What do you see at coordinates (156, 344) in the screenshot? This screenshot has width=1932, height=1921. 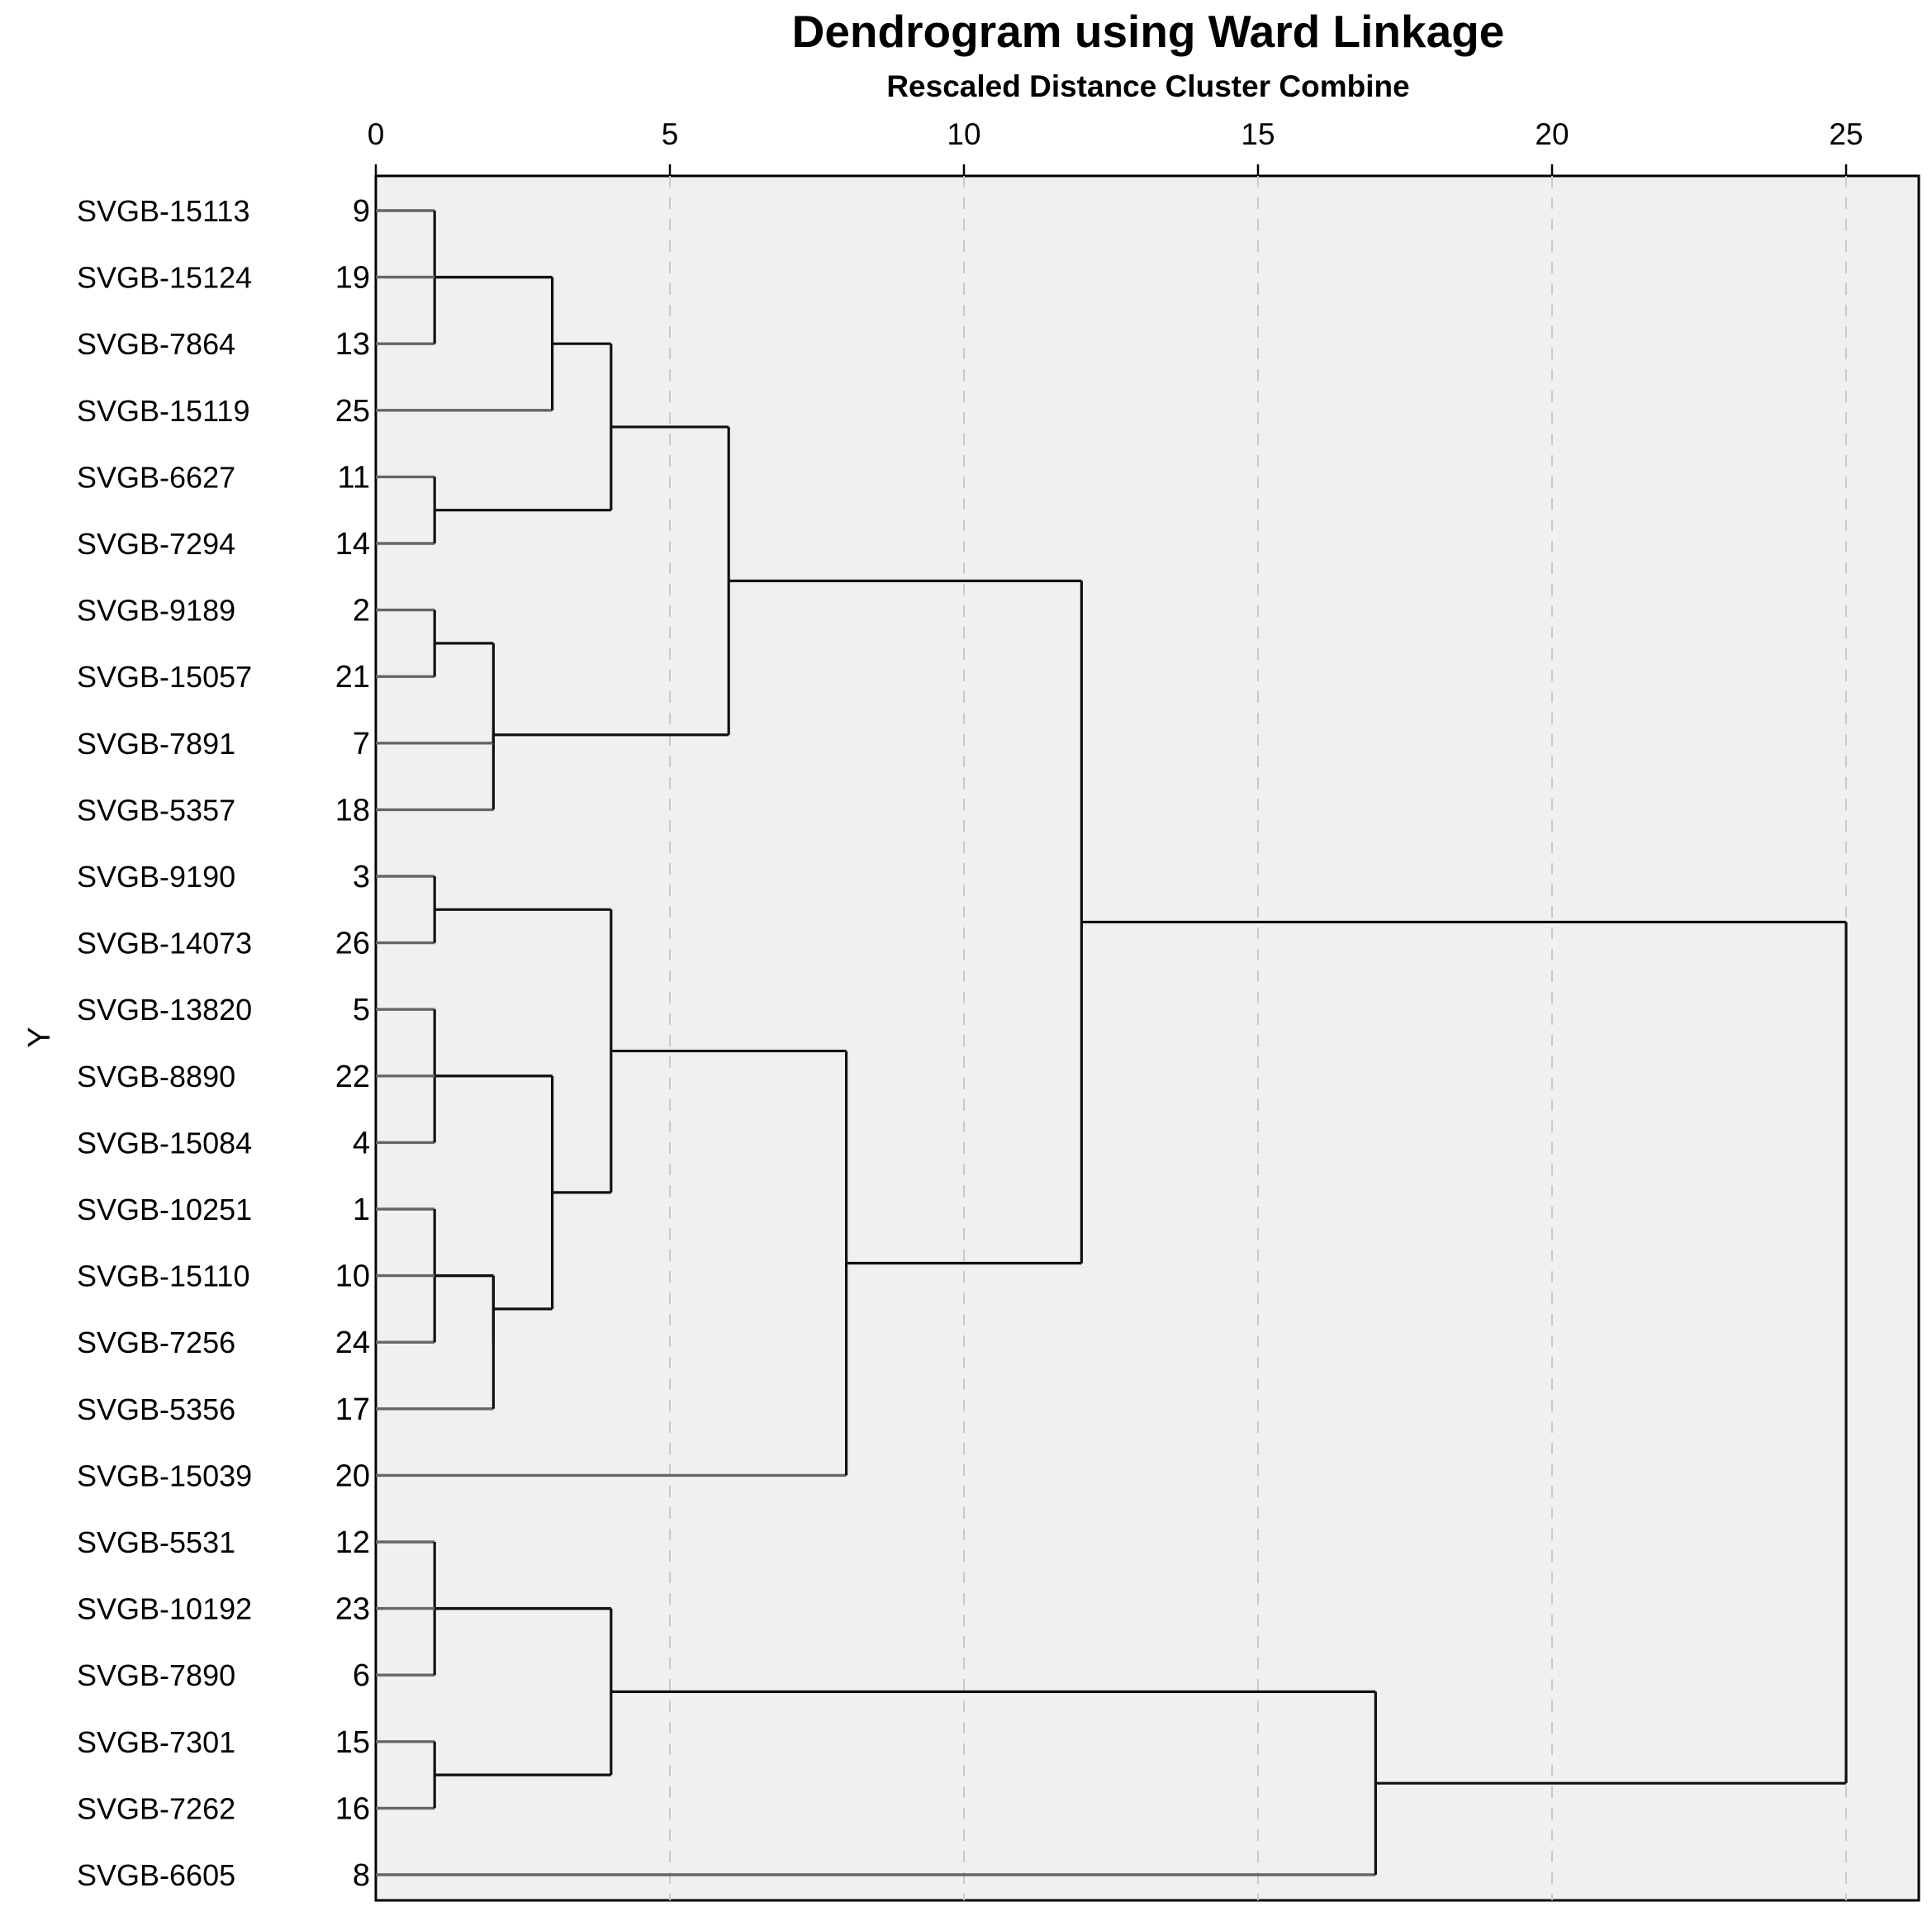 I see `leaf-label: SVGB-7864` at bounding box center [156, 344].